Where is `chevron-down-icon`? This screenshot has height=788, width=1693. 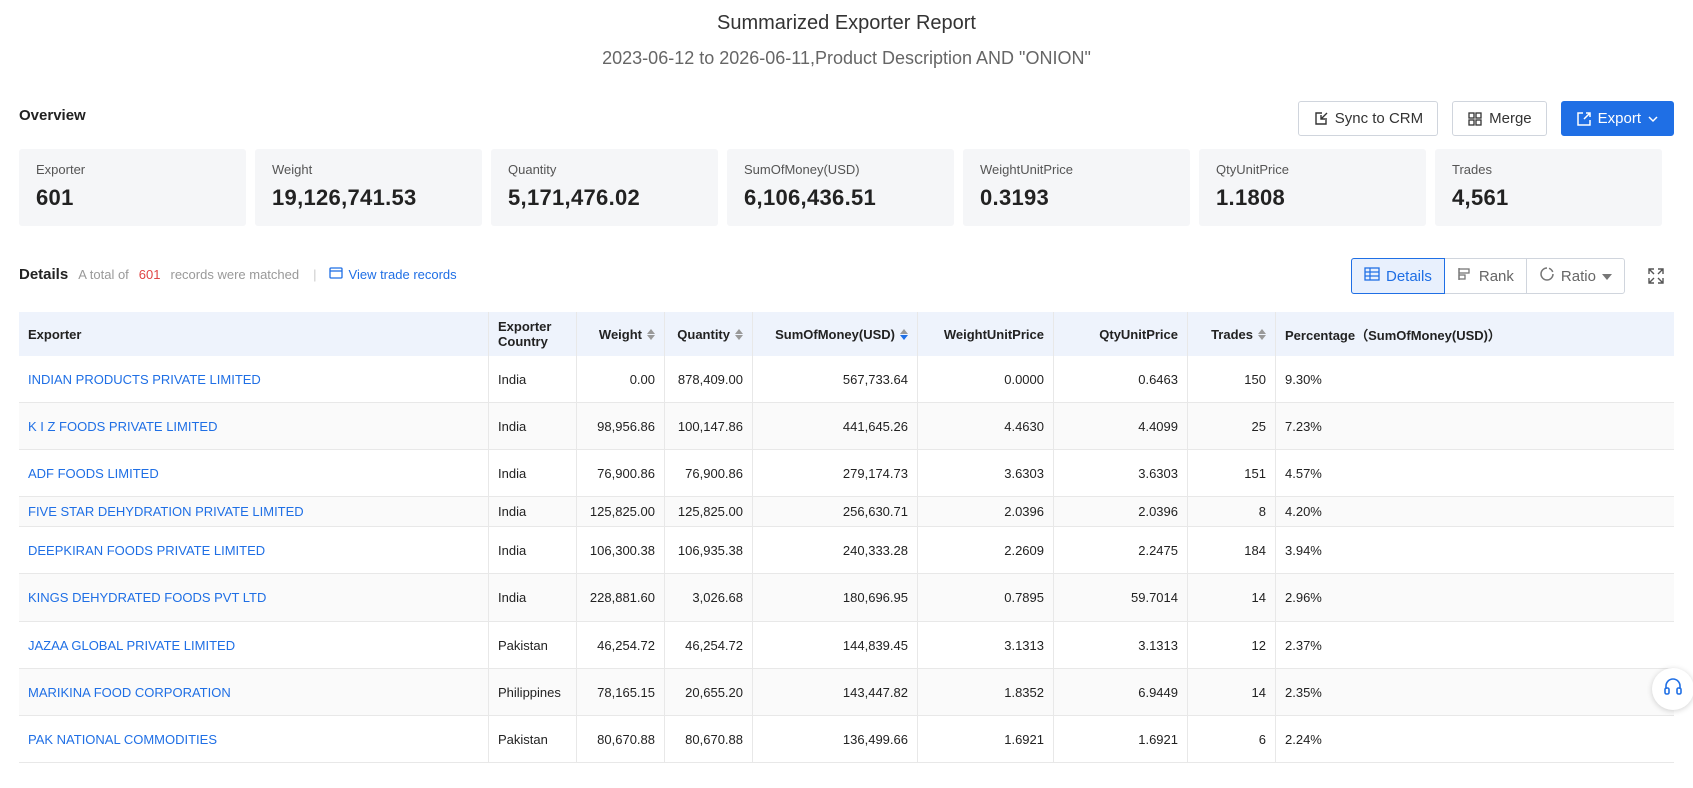
chevron-down-icon is located at coordinates (1653, 119).